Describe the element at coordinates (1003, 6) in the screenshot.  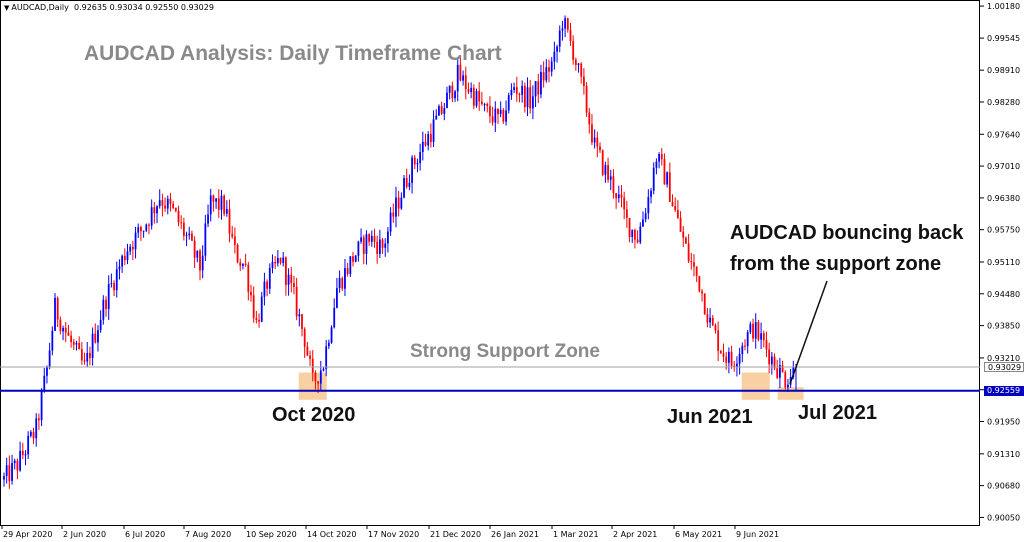
I see `y-tick-label: 1.00180` at that location.